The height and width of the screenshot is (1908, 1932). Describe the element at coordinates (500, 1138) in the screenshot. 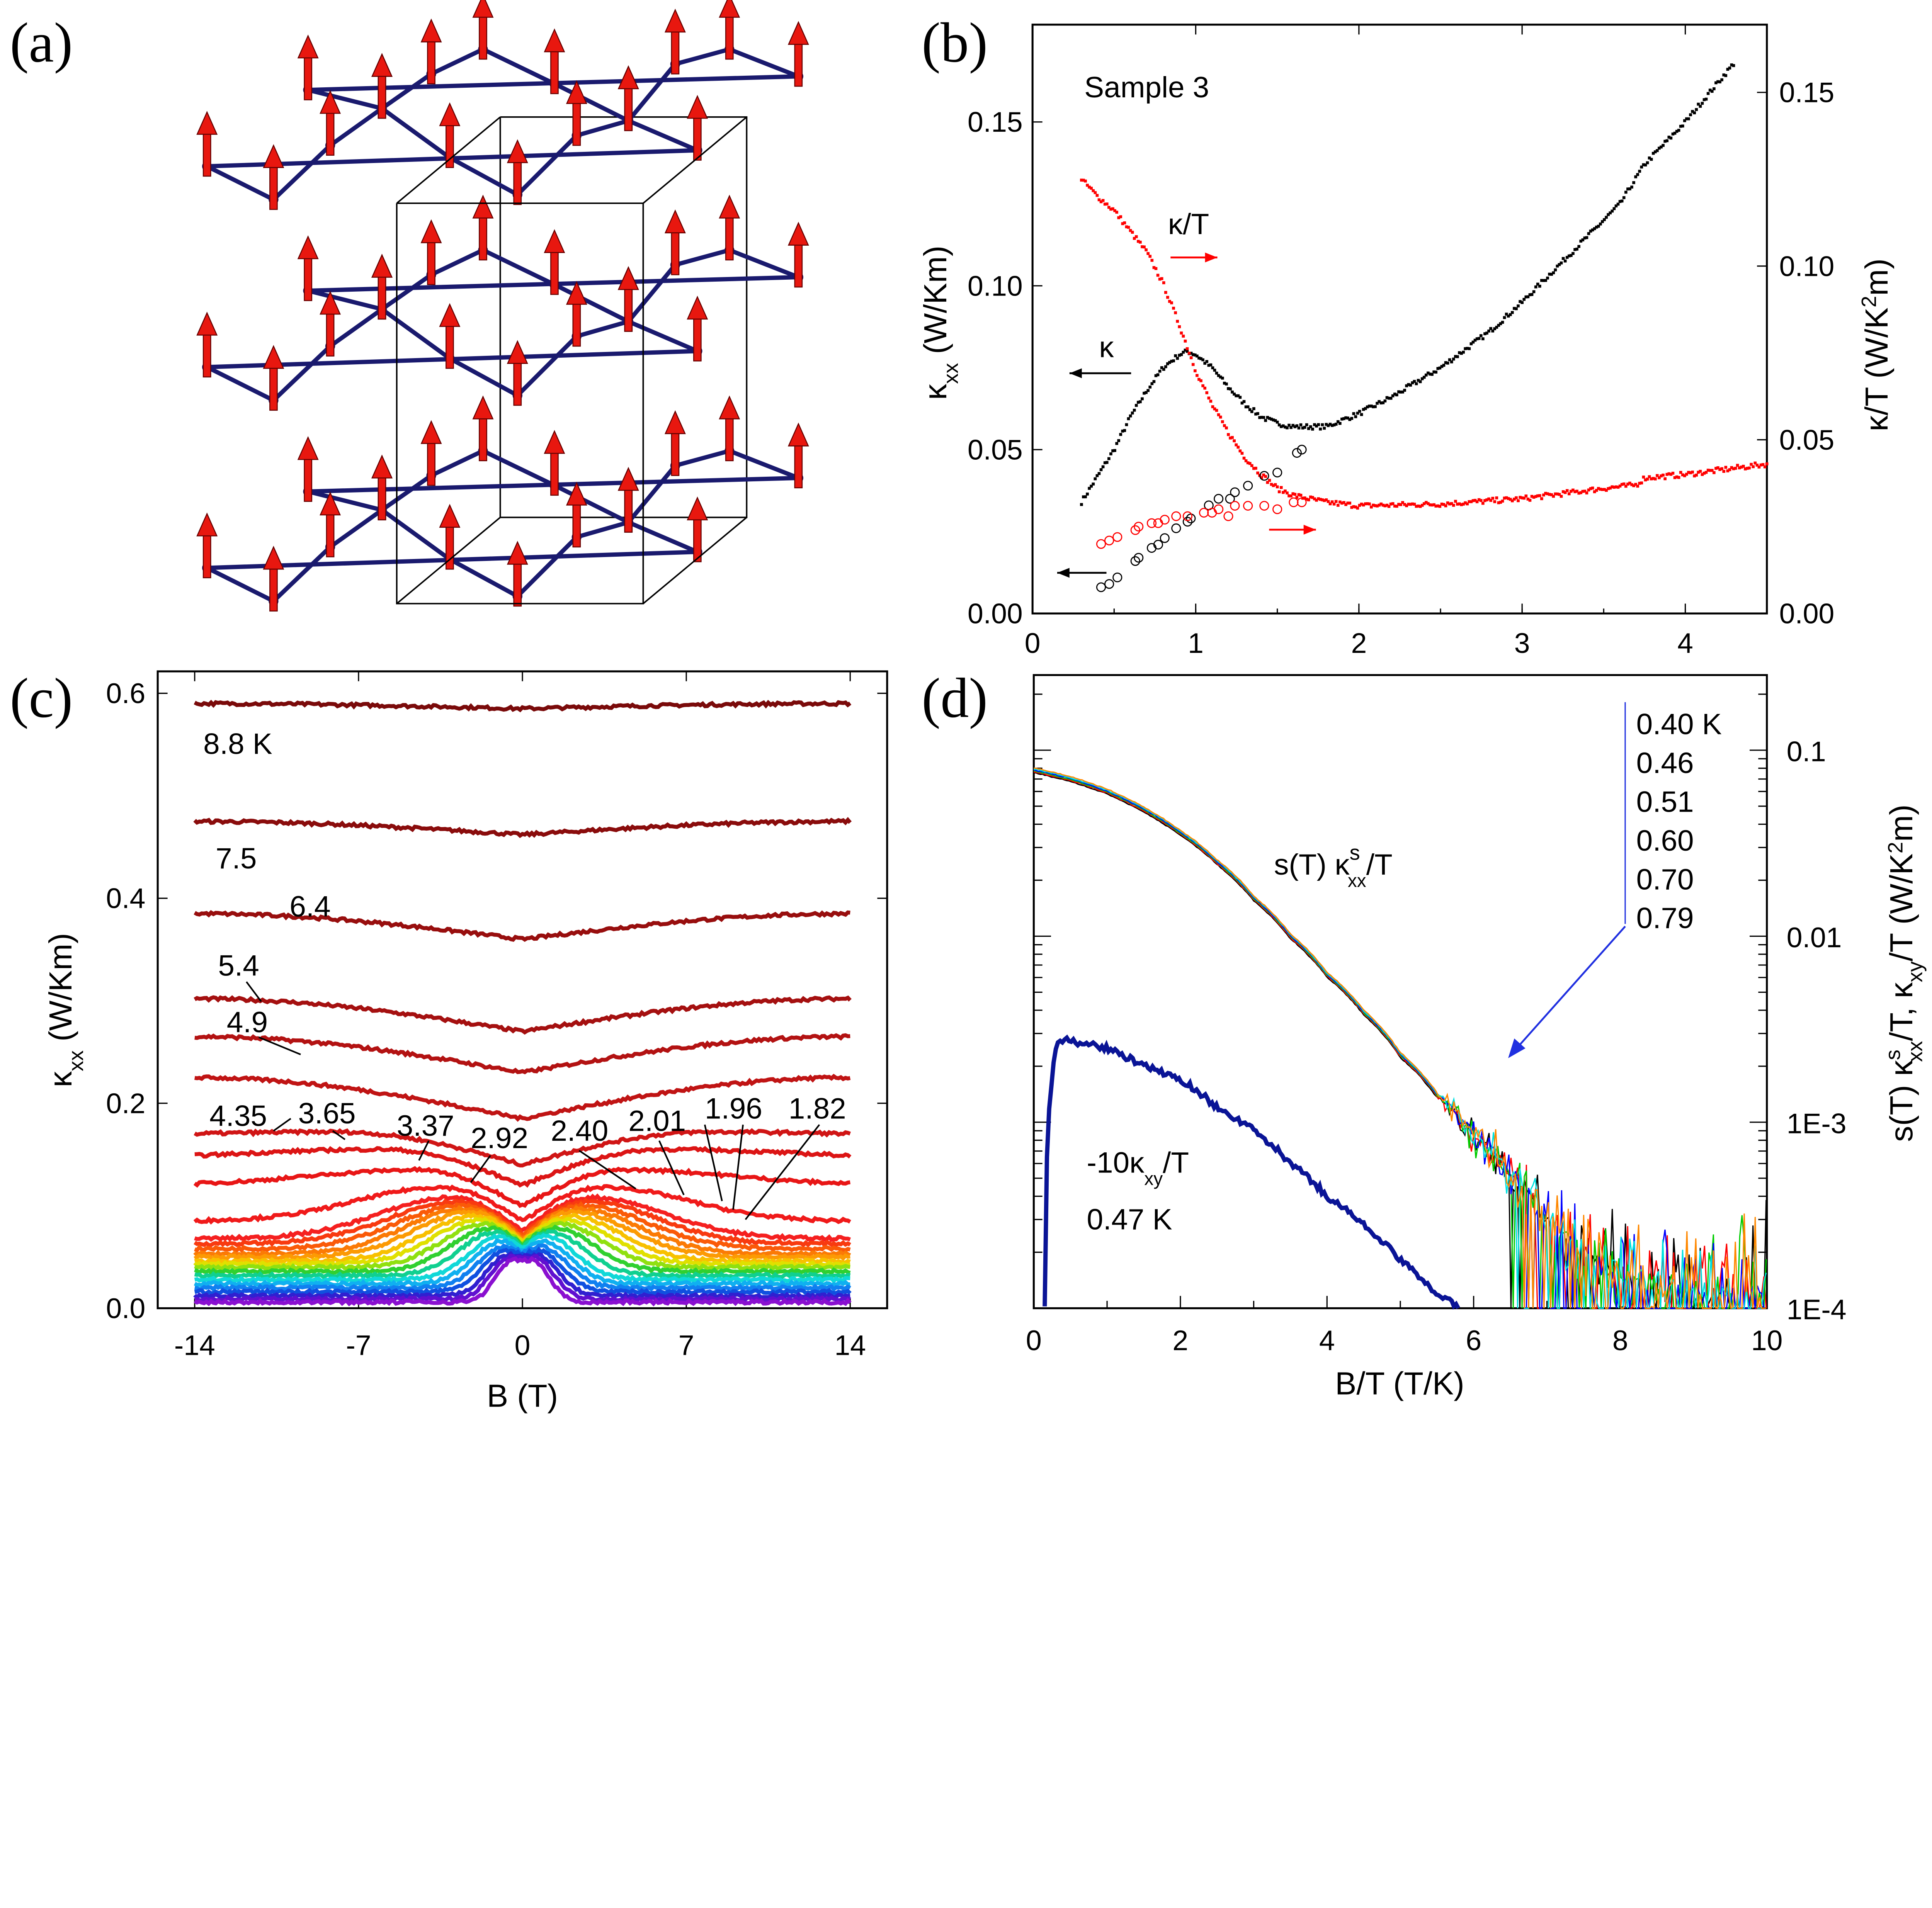

I see `curve-label: 2.92` at that location.